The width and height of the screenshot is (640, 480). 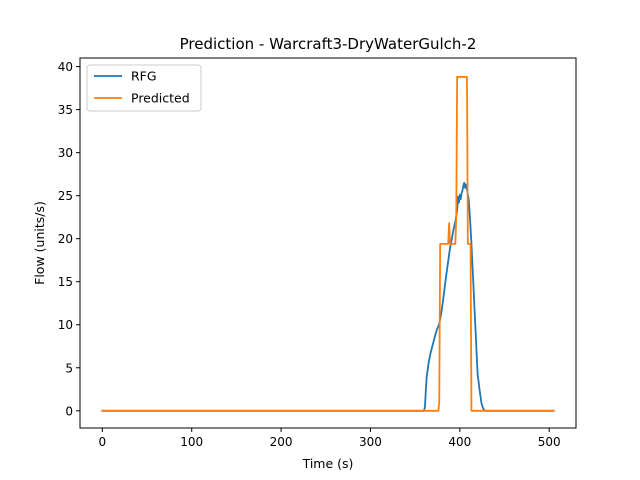 I want to click on y-tick-label: 0, so click(x=69, y=411).